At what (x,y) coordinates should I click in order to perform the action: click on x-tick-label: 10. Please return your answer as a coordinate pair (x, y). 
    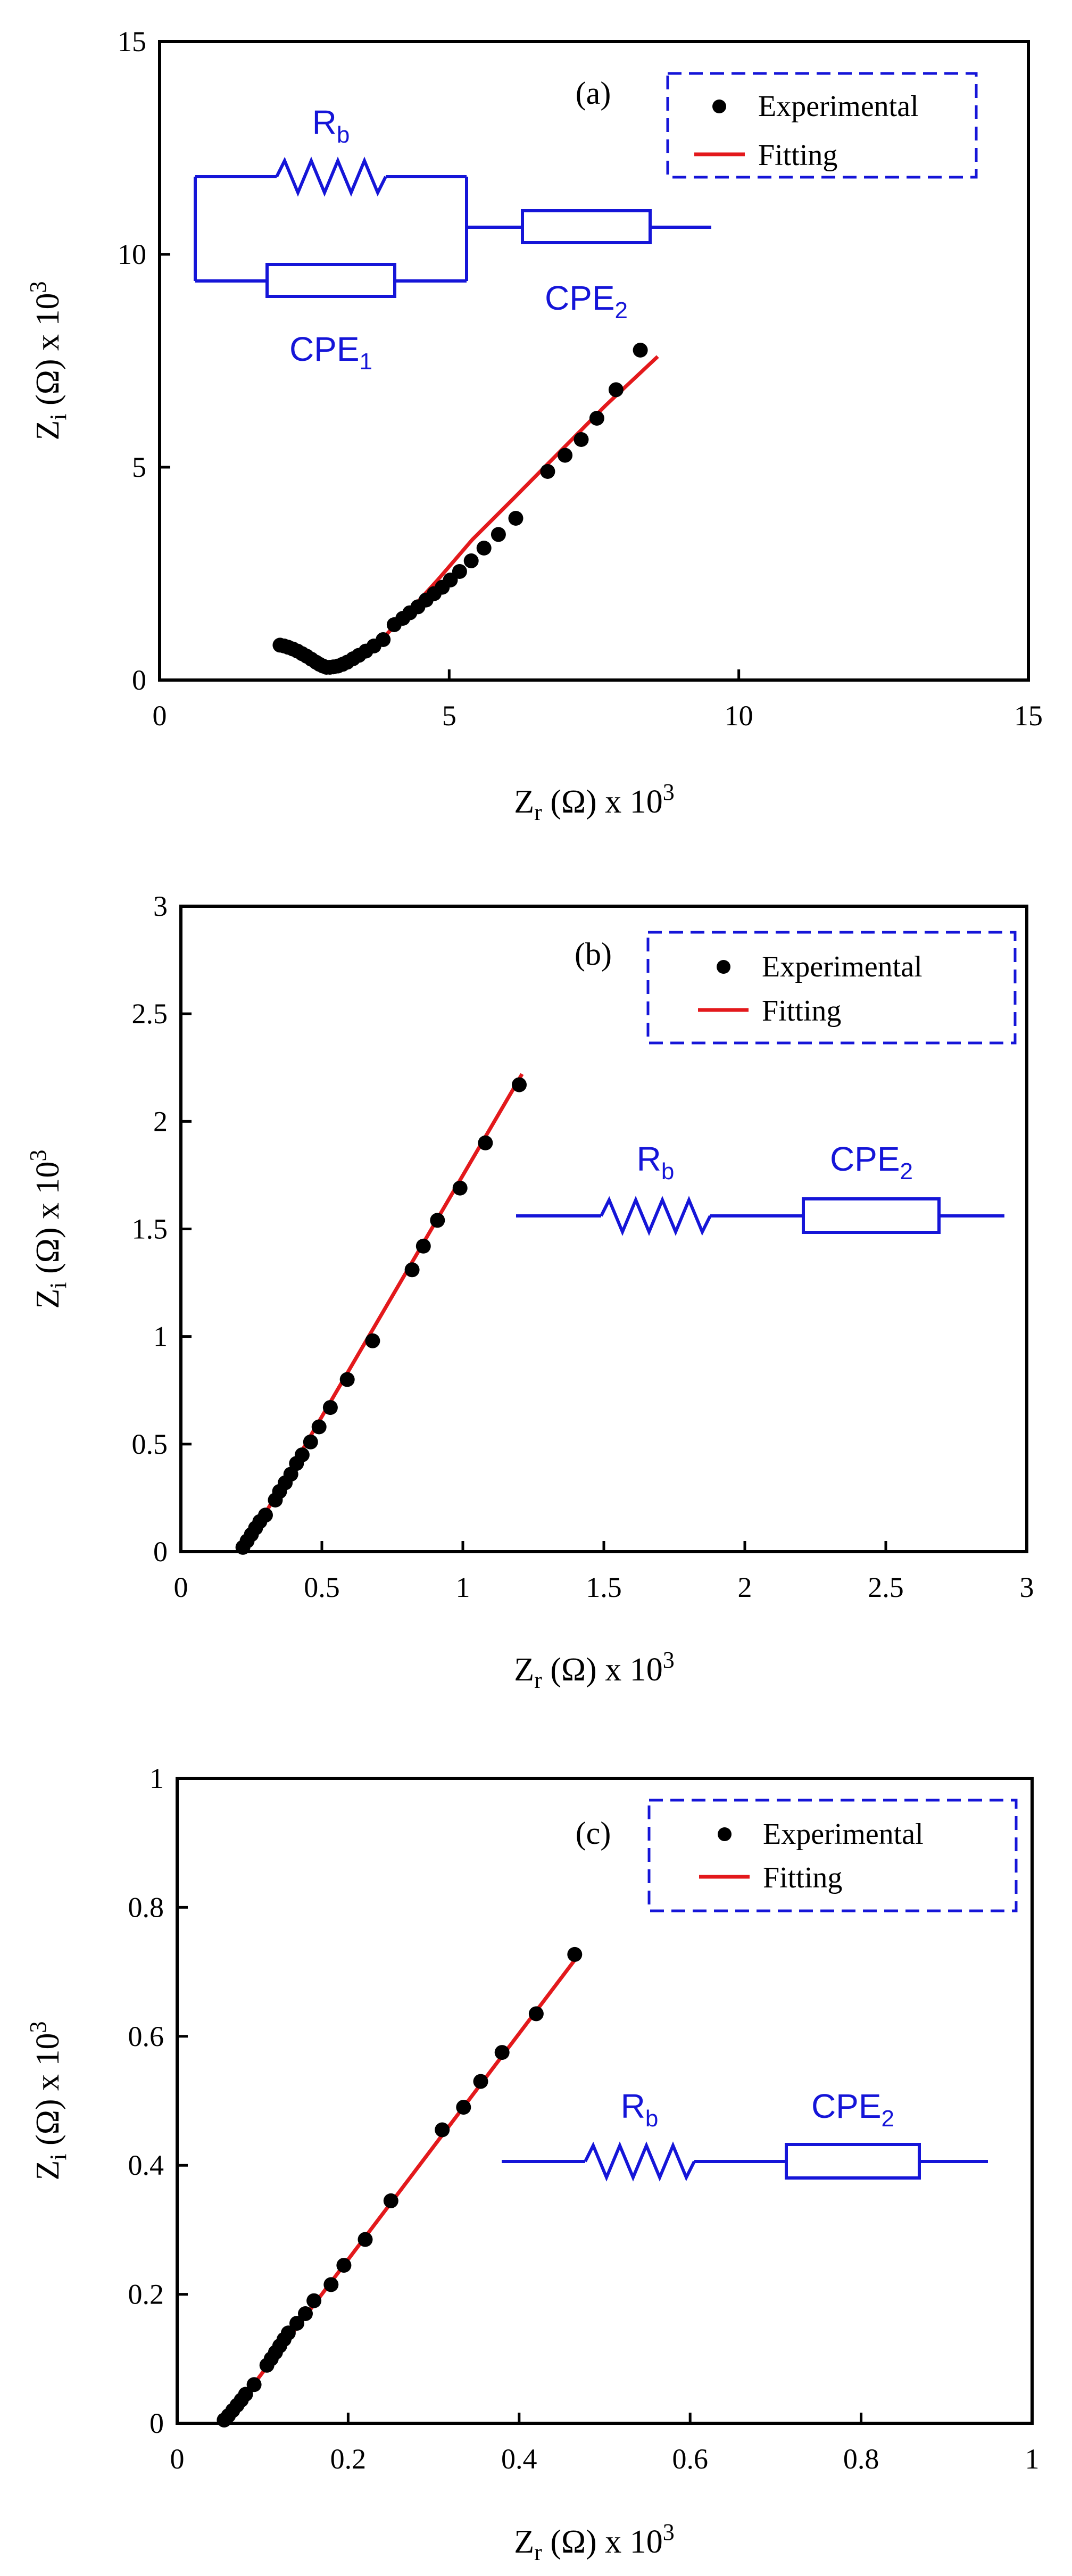
    Looking at the image, I should click on (739, 716).